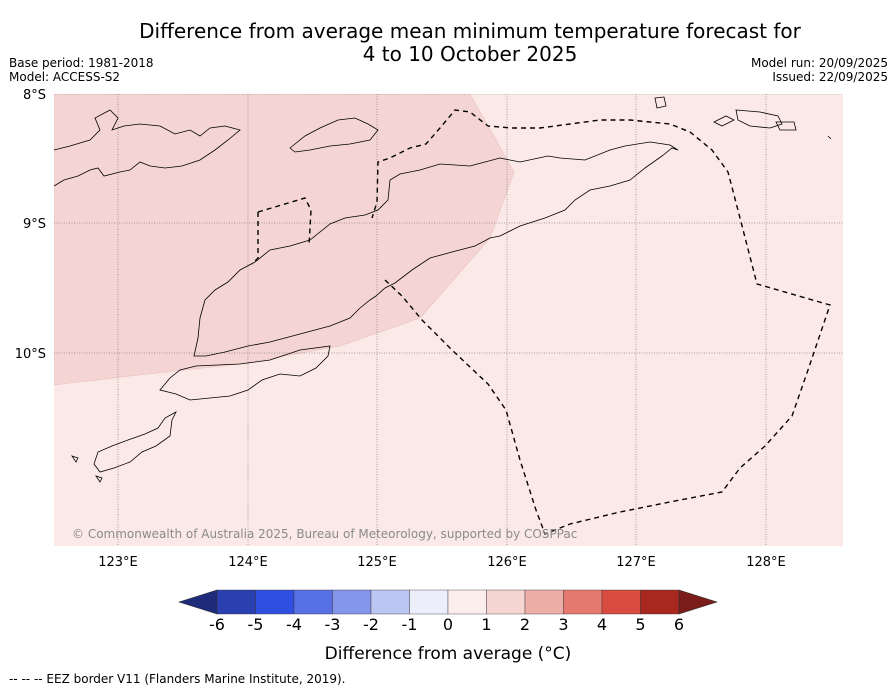 This screenshot has width=896, height=690. What do you see at coordinates (377, 562) in the screenshot?
I see `lon-label-125e: 125°E` at bounding box center [377, 562].